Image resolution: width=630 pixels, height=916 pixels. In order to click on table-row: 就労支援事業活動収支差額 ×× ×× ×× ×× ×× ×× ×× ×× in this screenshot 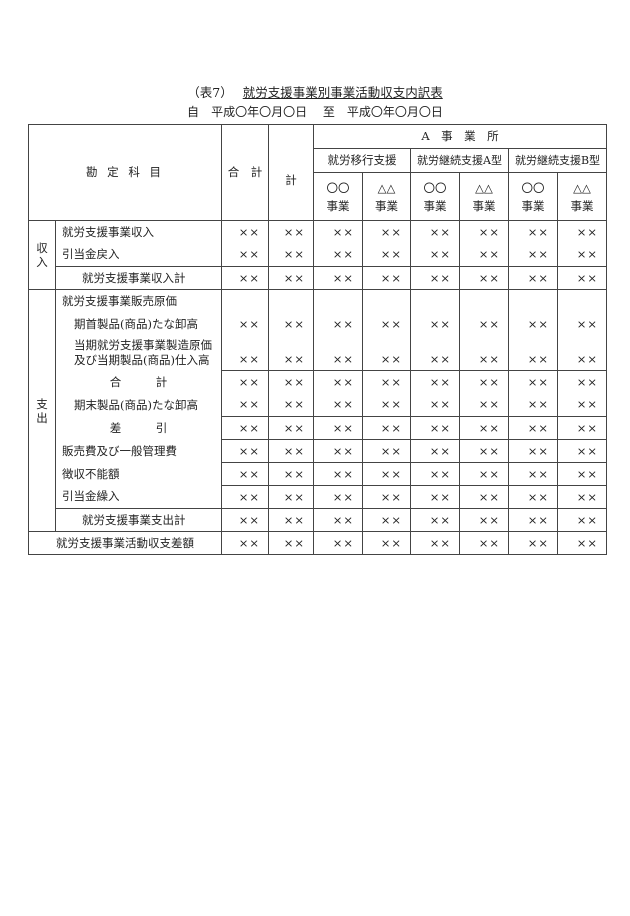, I will do `click(318, 543)`.